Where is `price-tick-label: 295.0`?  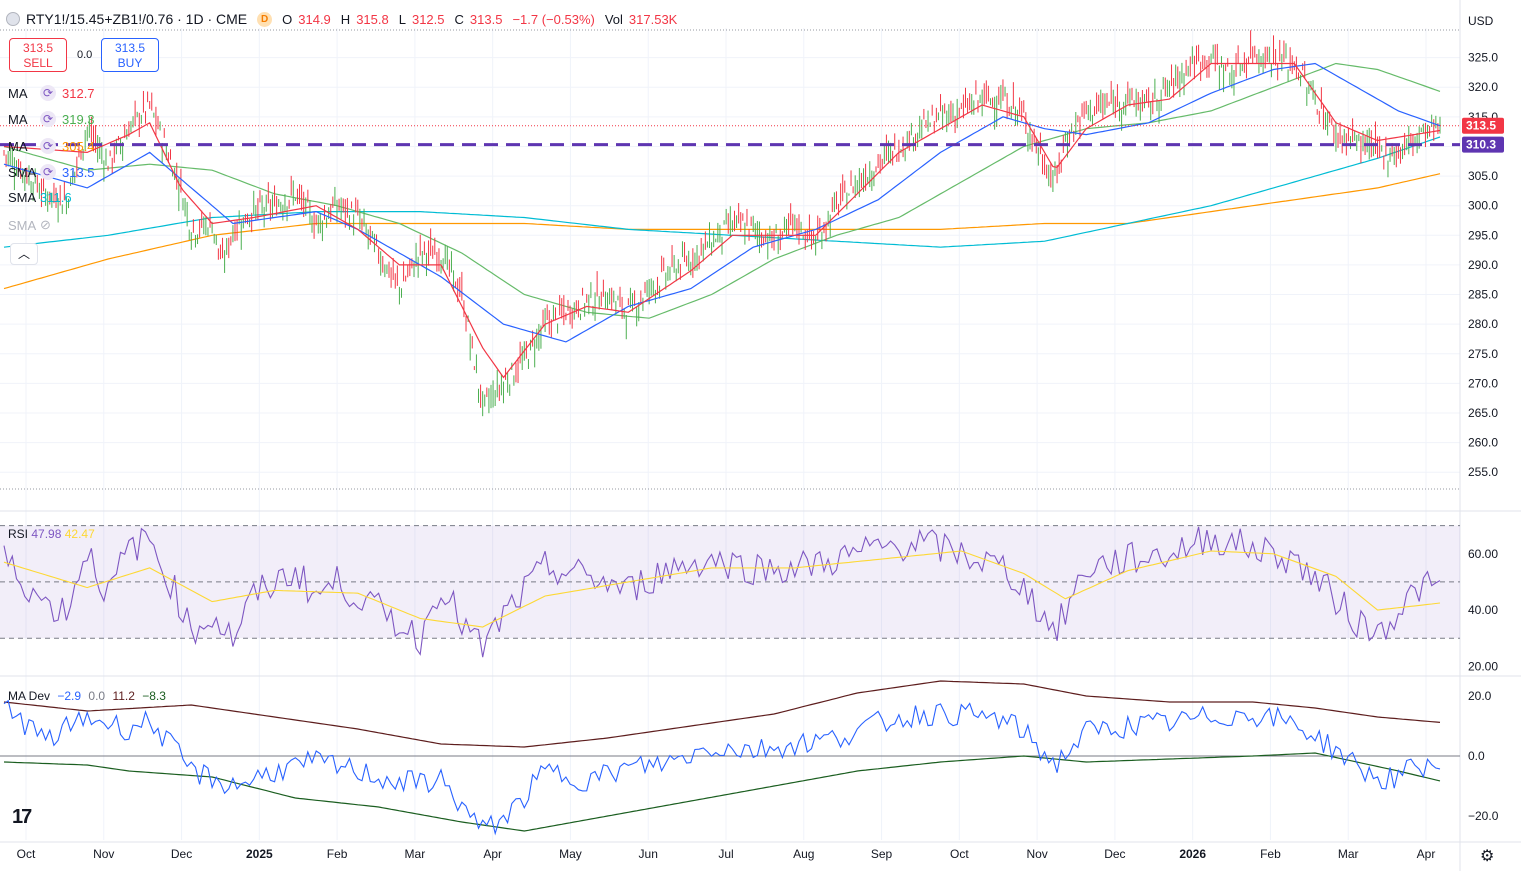 price-tick-label: 295.0 is located at coordinates (1483, 235).